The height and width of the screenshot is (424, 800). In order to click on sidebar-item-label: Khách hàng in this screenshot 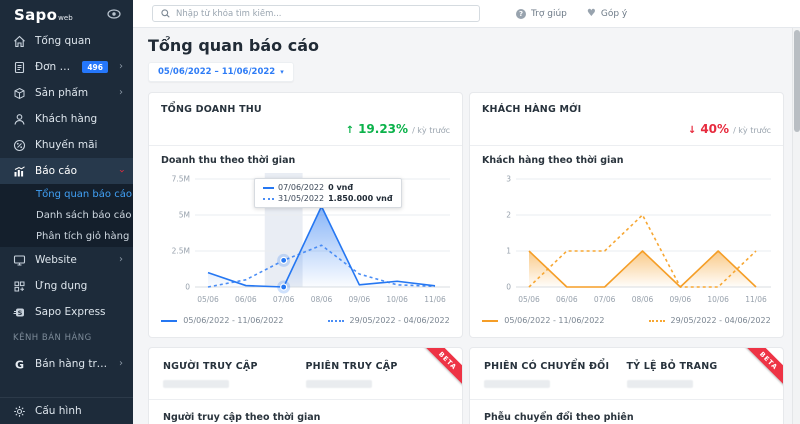, I will do `click(66, 119)`.